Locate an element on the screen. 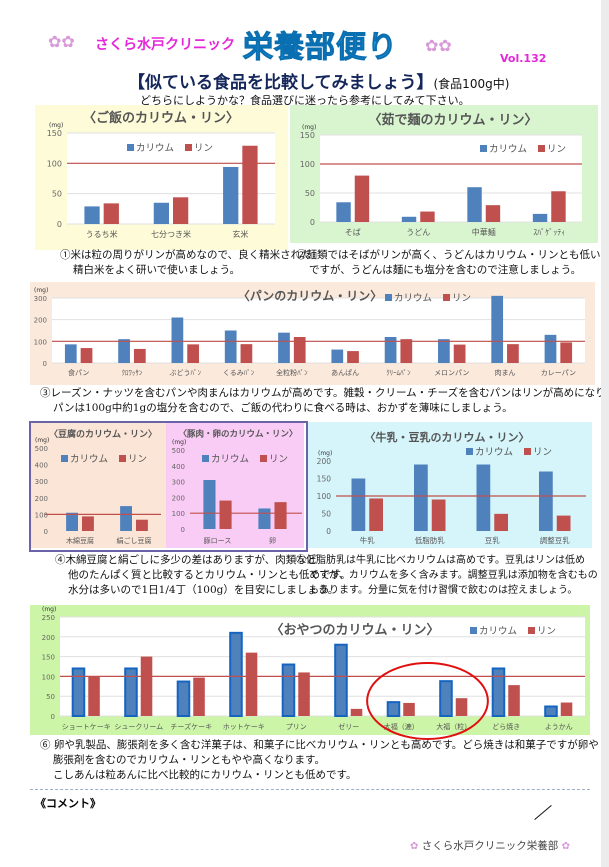 Image resolution: width=609 pixels, height=867 pixels. x-category-label: 調整豆乳 is located at coordinates (555, 540).